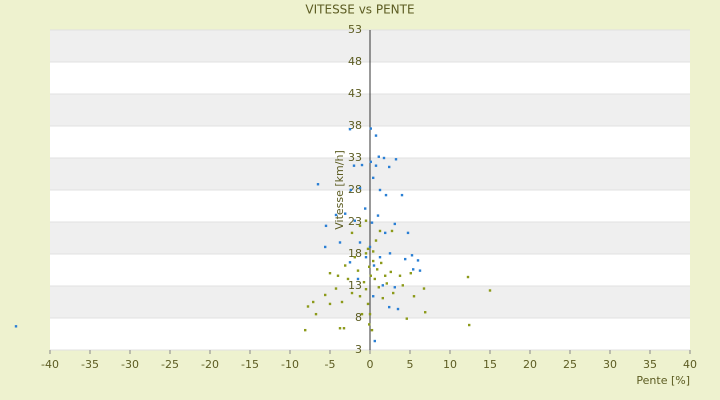  I want to click on x-tick-label: -30, so click(130, 364).